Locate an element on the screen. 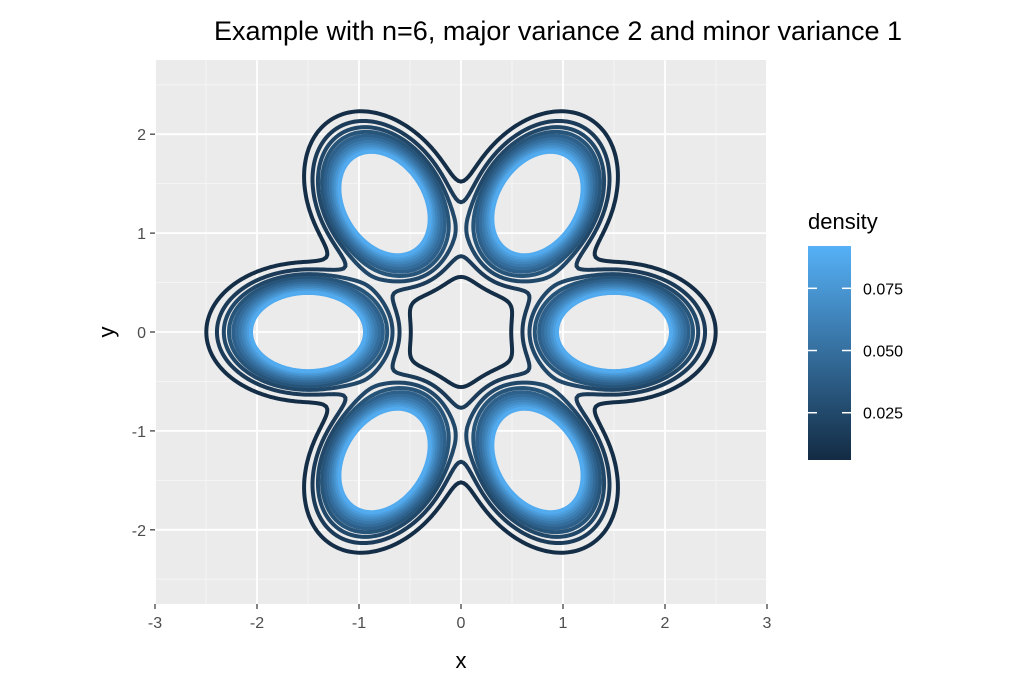  x-tick-label: 1 is located at coordinates (563, 623).